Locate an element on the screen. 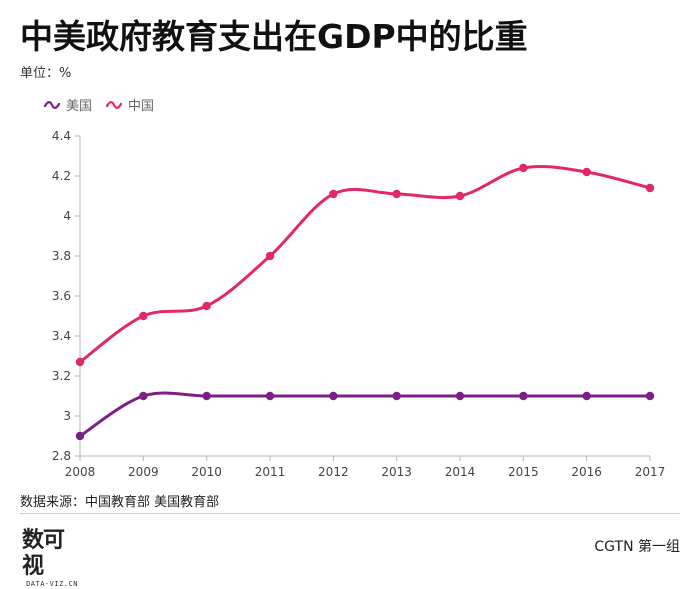  source-note: 数据来源：中国教育部 美国教育部 is located at coordinates (120, 502).